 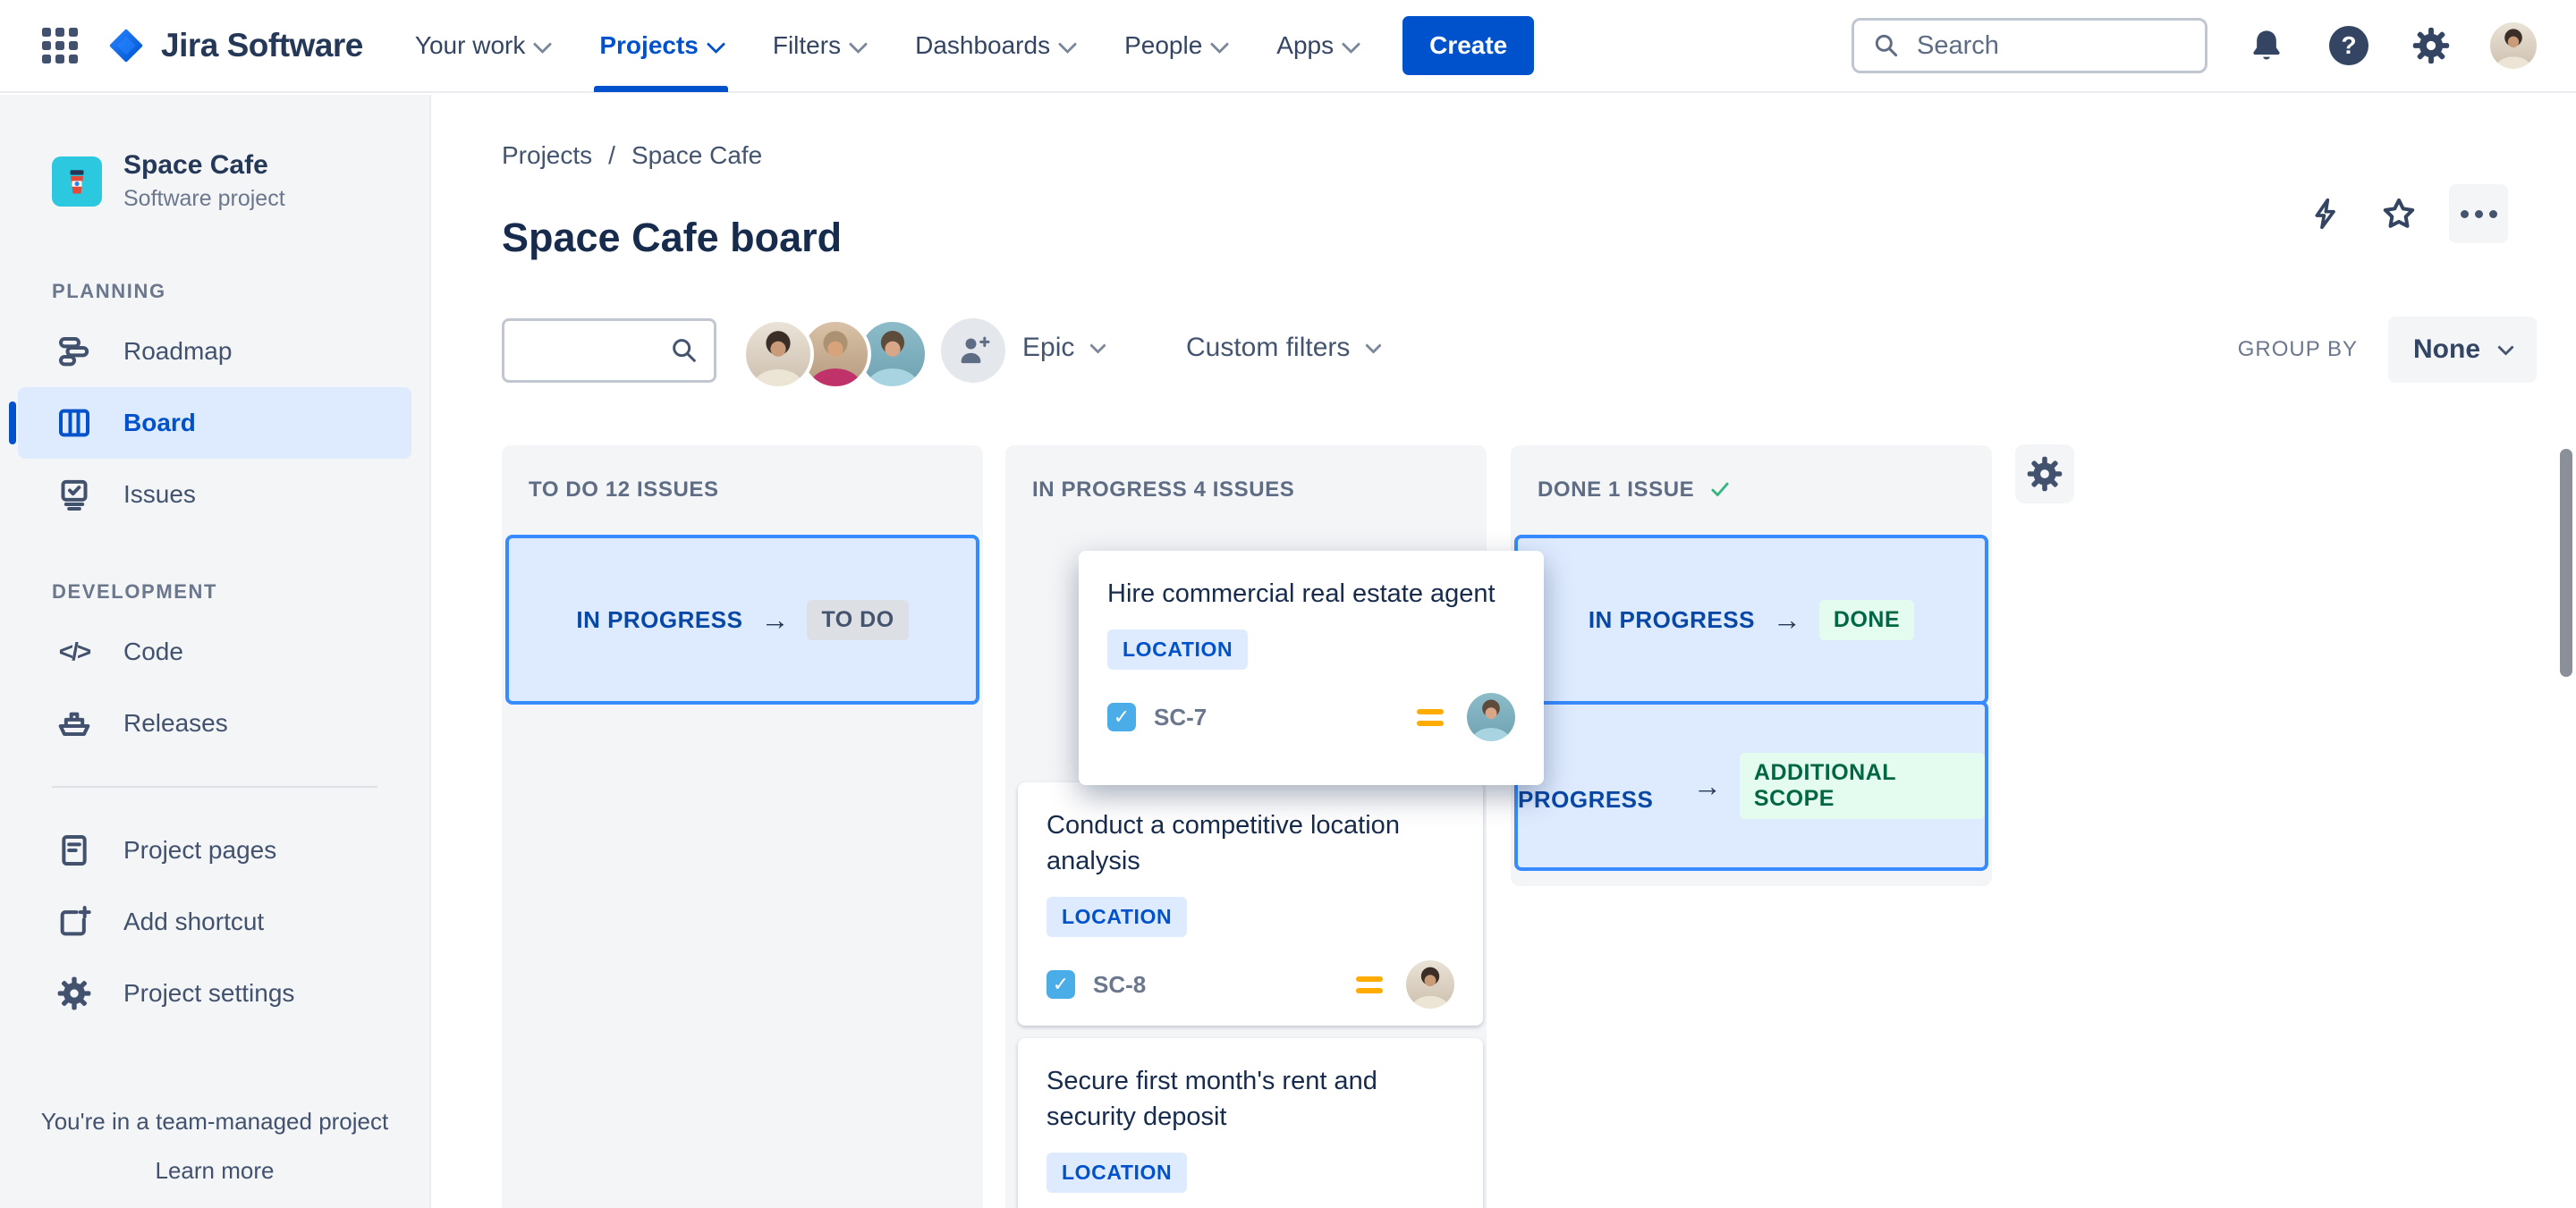 I want to click on issue-title: Conduct a competitive location analysis, so click(x=1223, y=843).